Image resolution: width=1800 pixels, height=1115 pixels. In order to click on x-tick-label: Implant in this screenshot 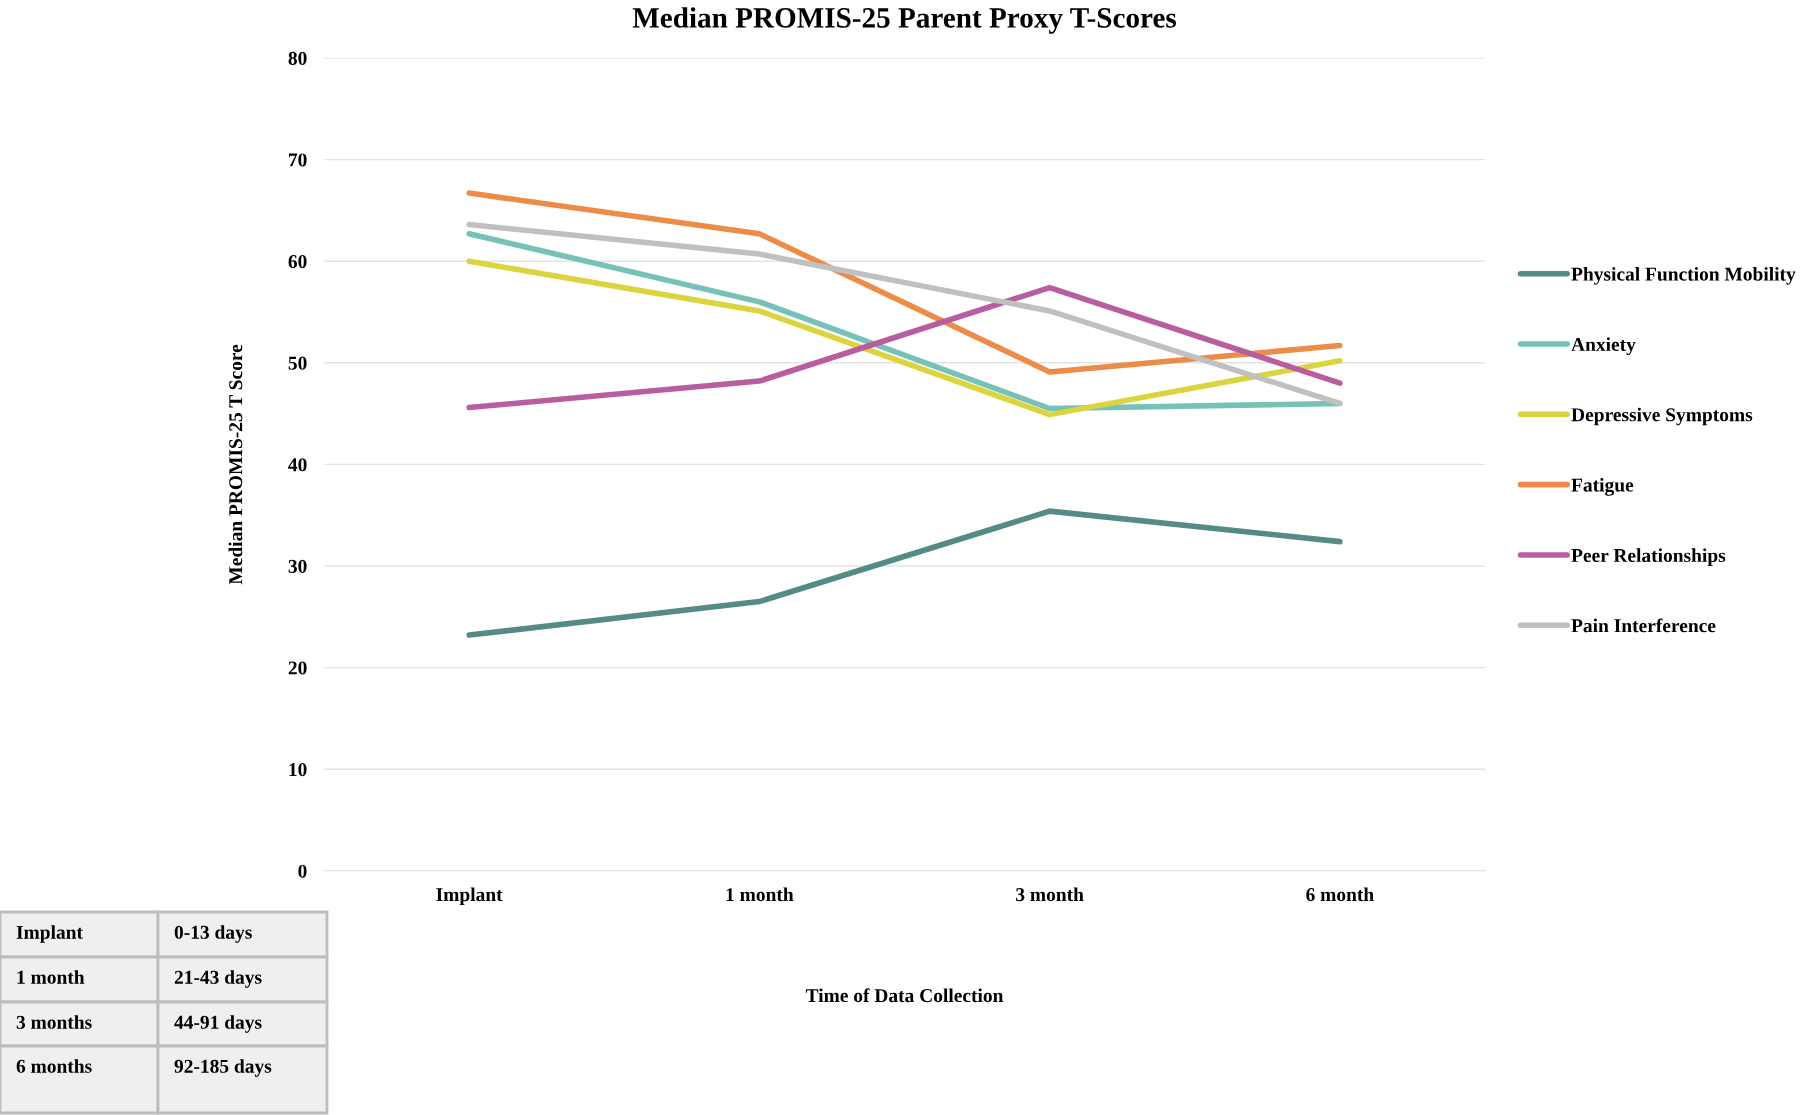, I will do `click(469, 896)`.